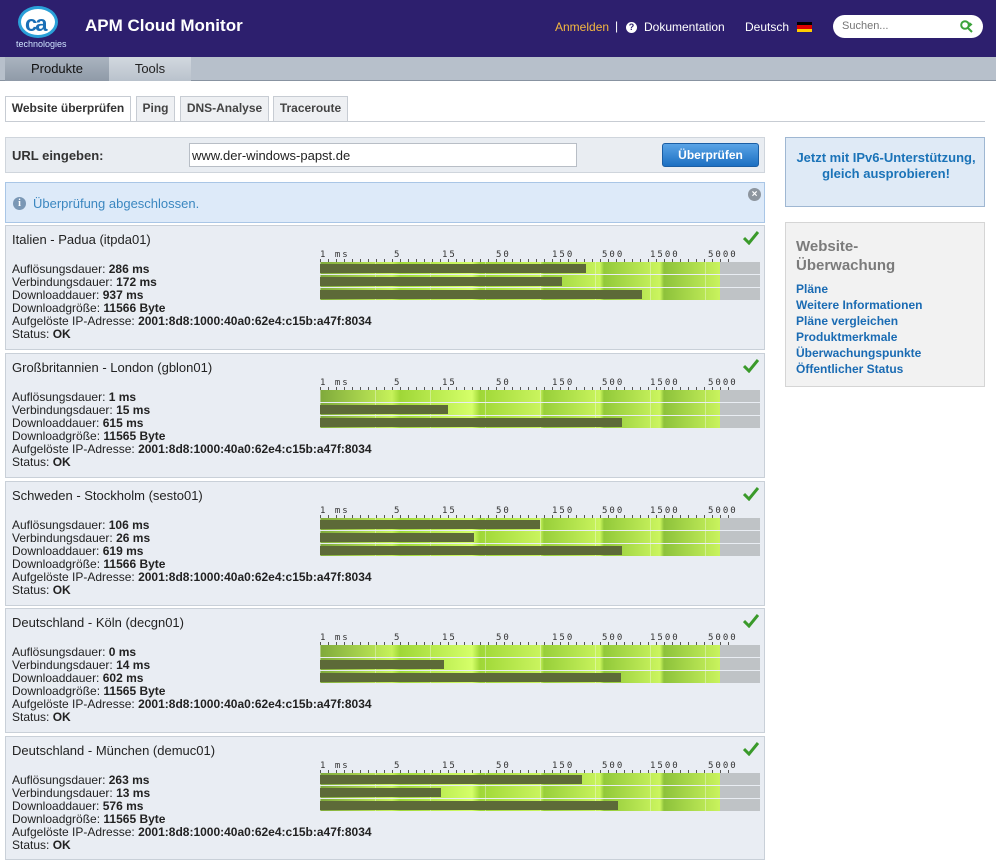 This screenshot has height=862, width=996. I want to click on documentation-link: Dokumentation, so click(684, 27).